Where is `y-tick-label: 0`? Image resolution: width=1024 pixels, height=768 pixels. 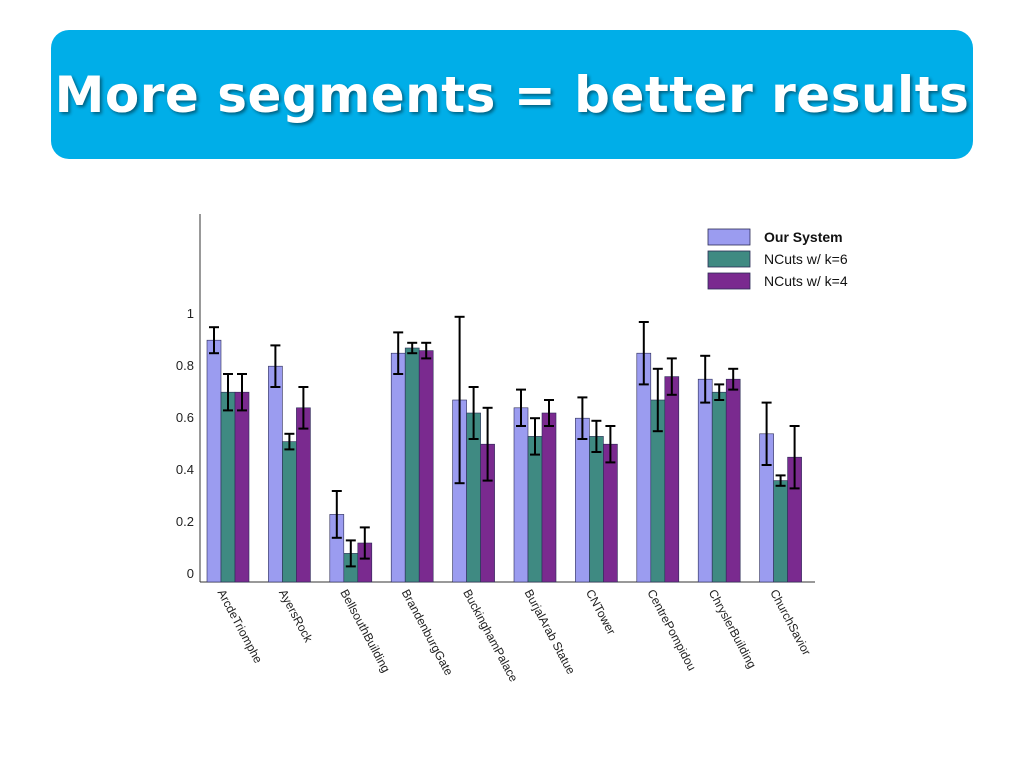 y-tick-label: 0 is located at coordinates (190, 573).